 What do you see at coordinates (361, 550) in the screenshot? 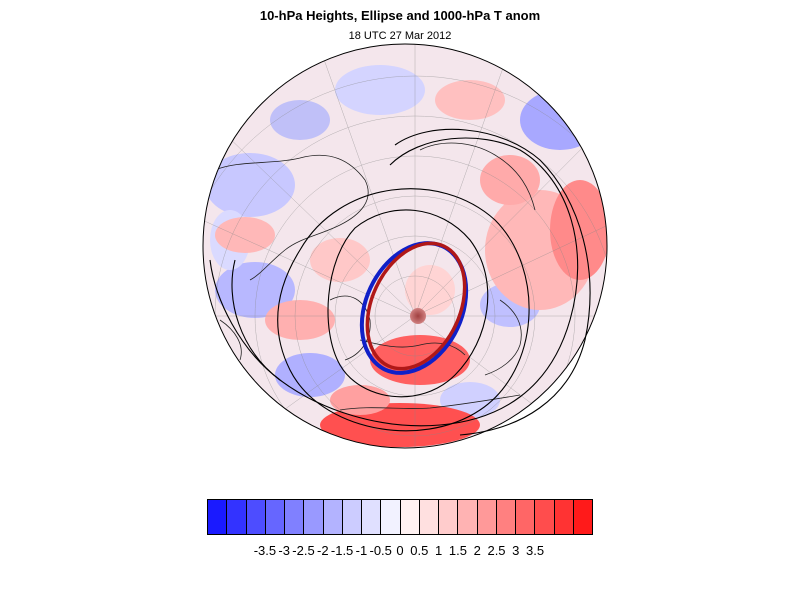
I see `colorbar-label: -1` at bounding box center [361, 550].